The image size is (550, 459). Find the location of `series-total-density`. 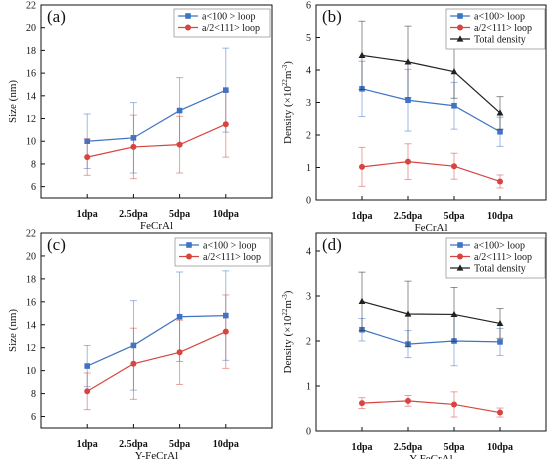

series-total-density is located at coordinates (431, 309).